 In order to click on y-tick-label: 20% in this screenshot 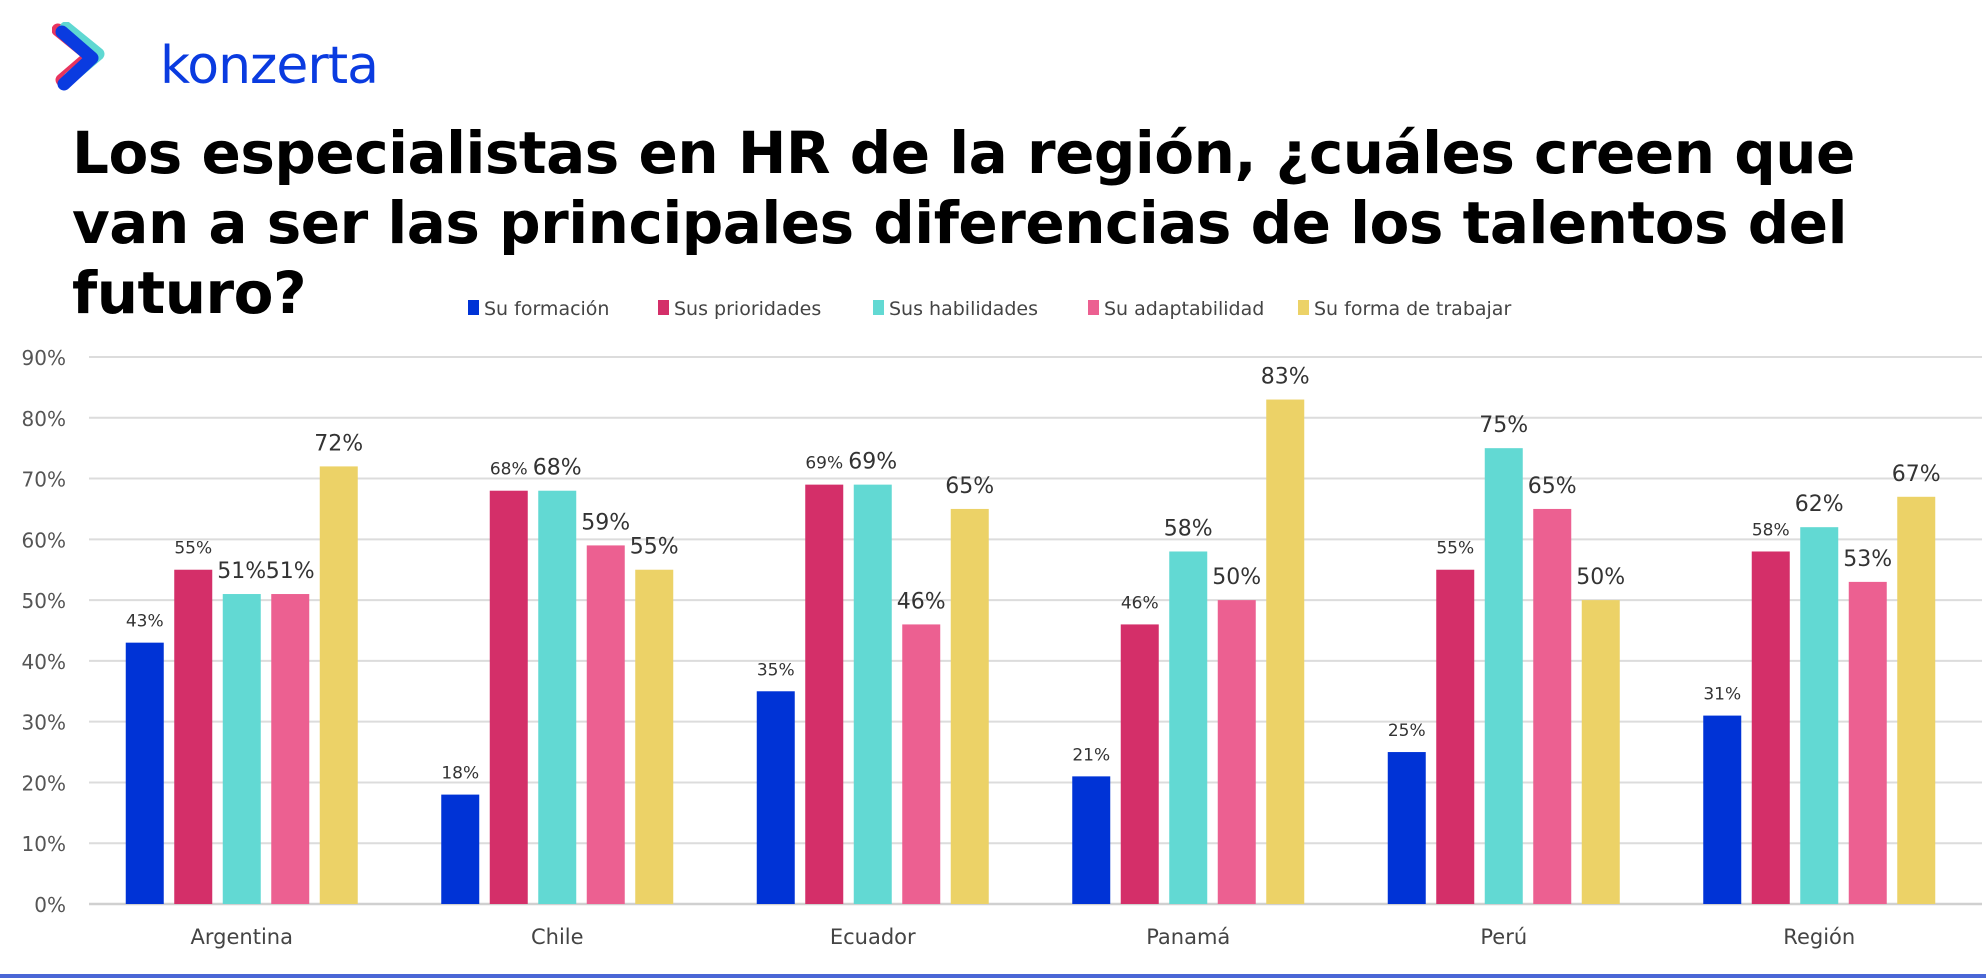, I will do `click(44, 783)`.